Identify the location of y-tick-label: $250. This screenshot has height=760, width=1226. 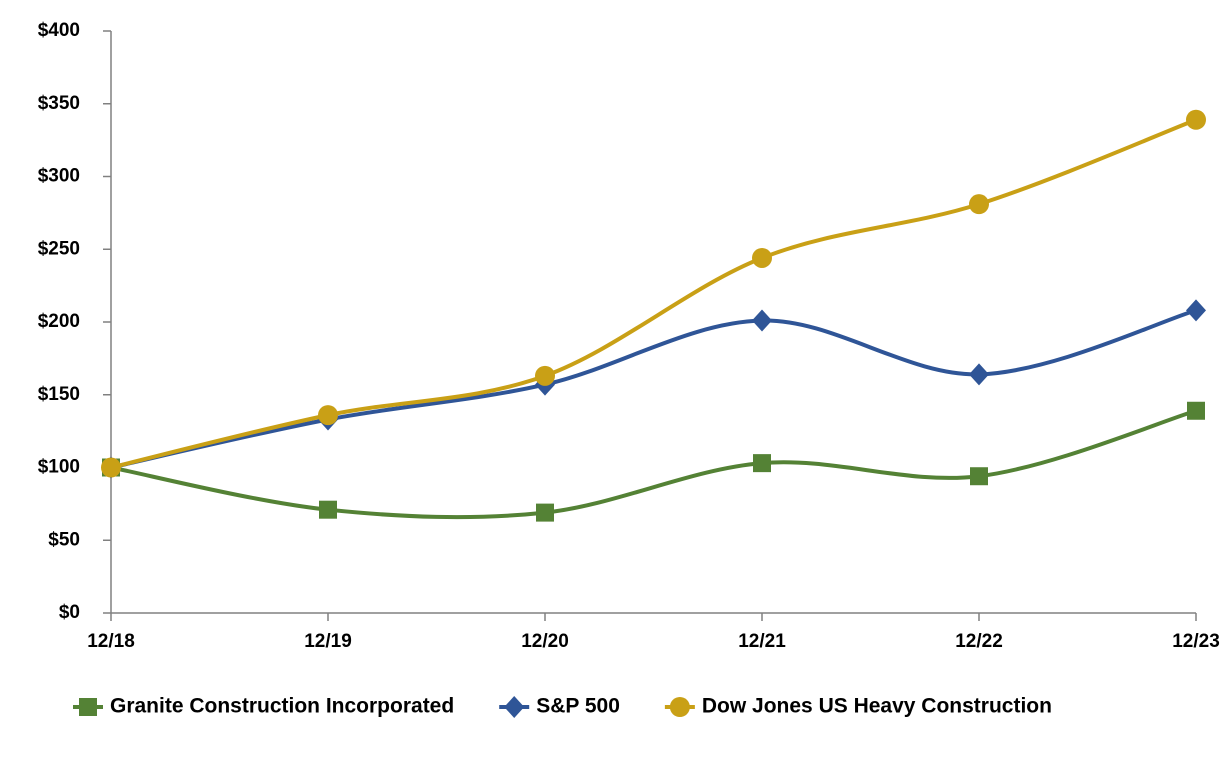
(59, 248).